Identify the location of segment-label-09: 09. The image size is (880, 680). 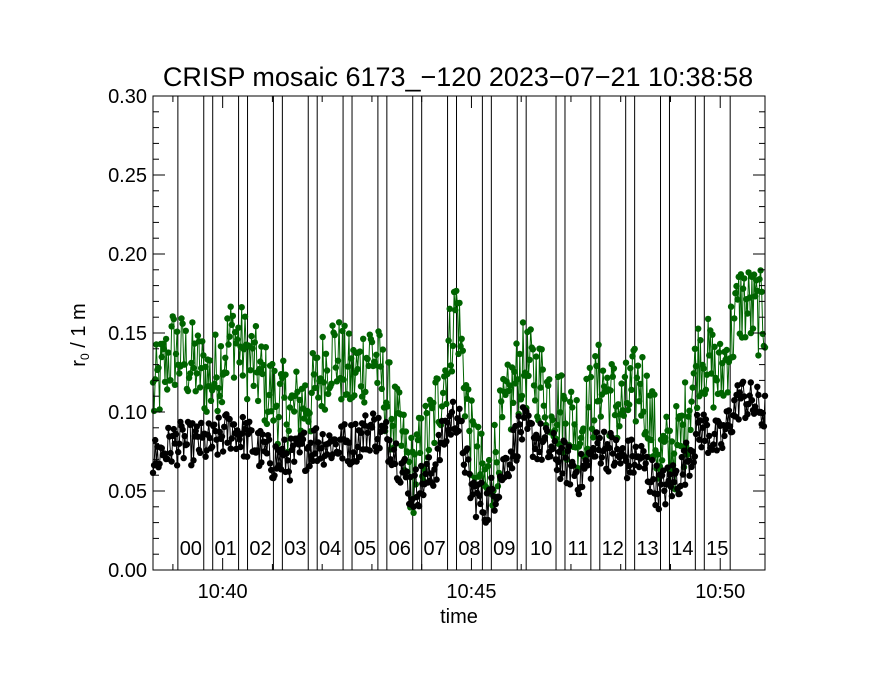
(504, 549).